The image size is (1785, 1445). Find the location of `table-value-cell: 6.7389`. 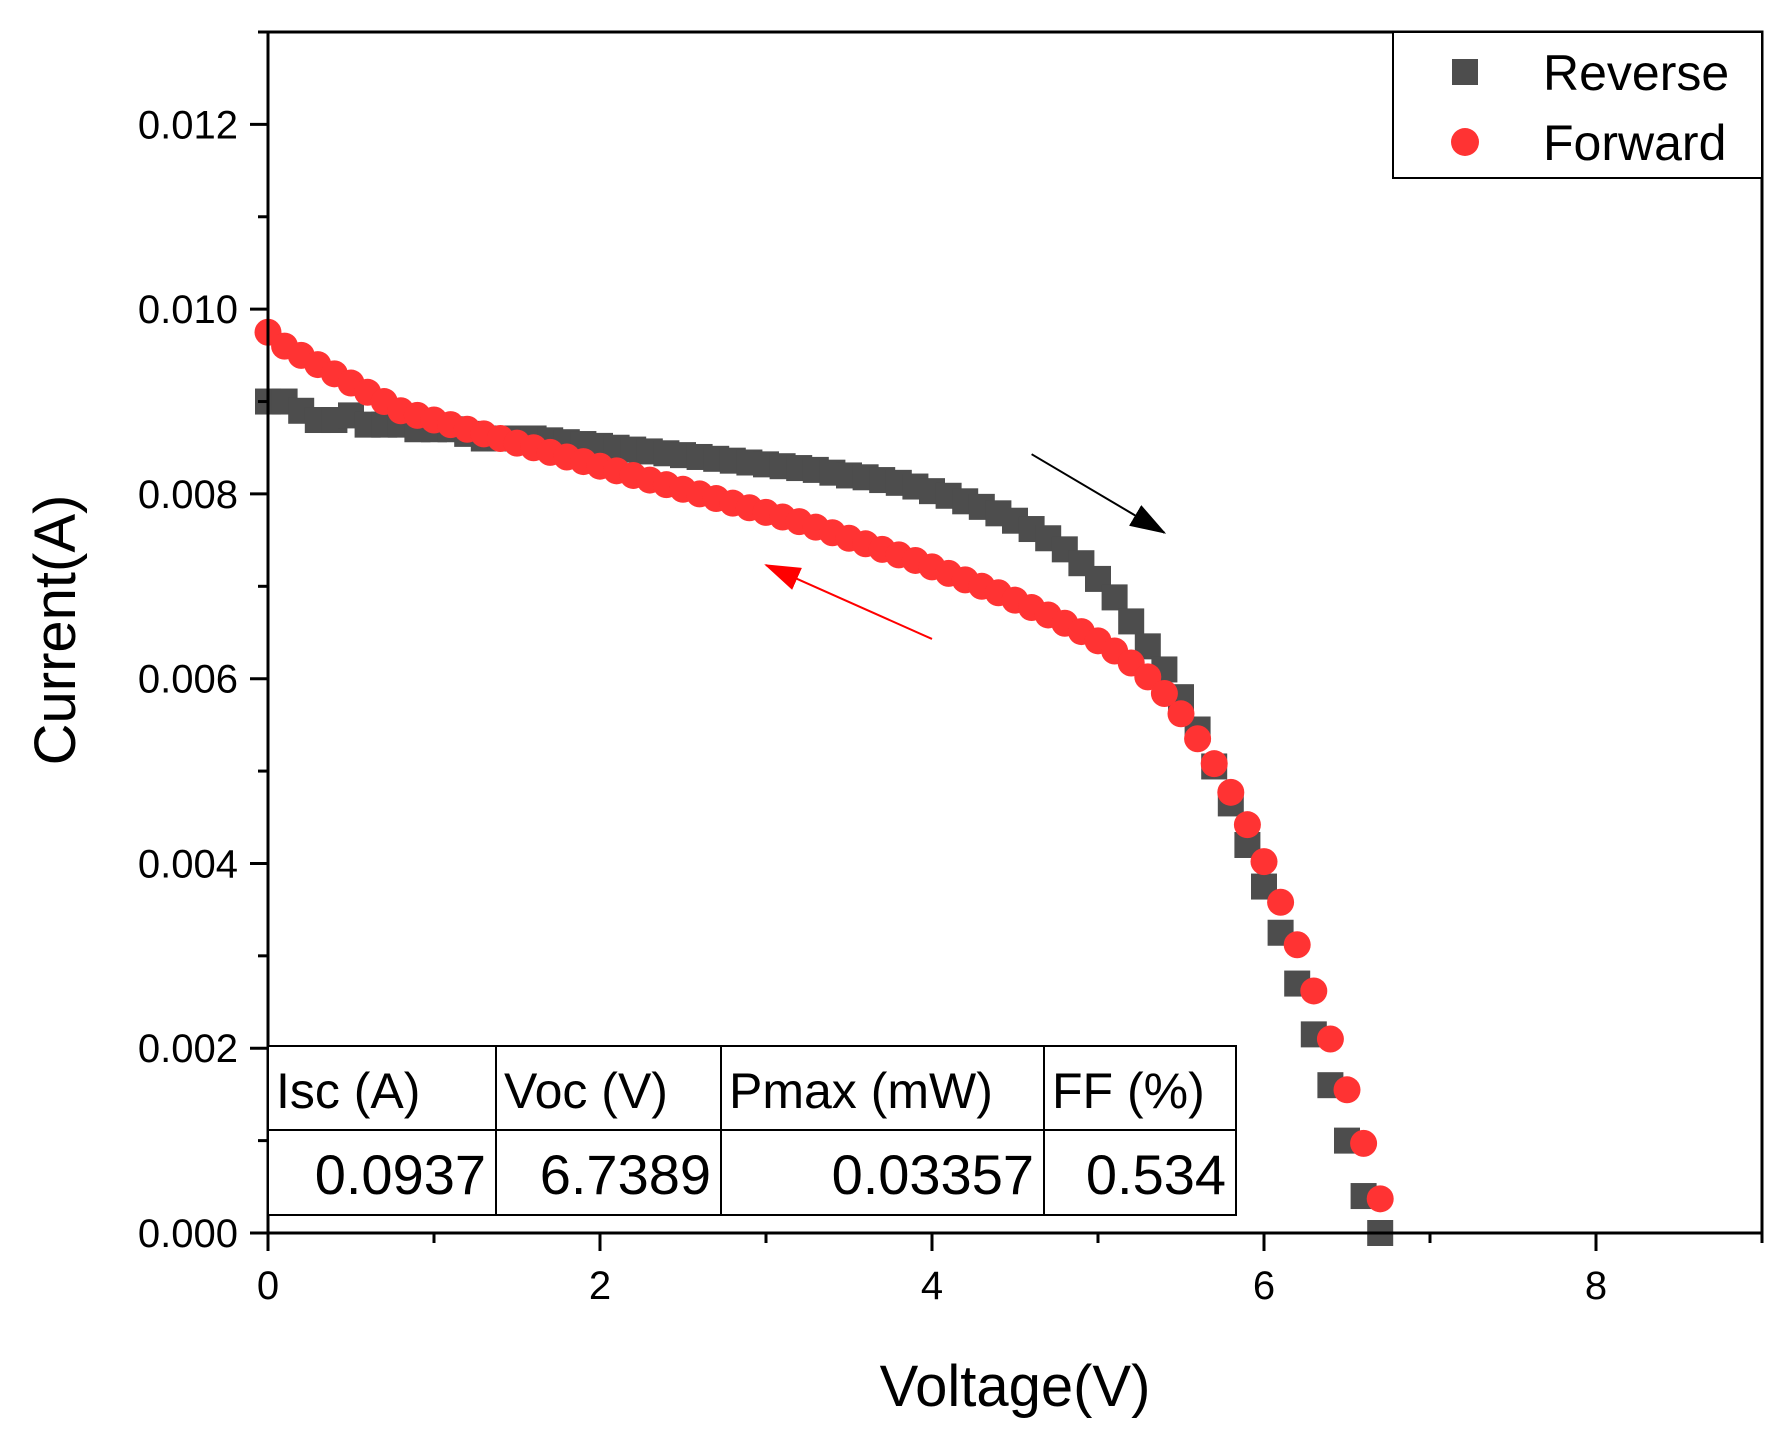

table-value-cell: 6.7389 is located at coordinates (625, 1174).